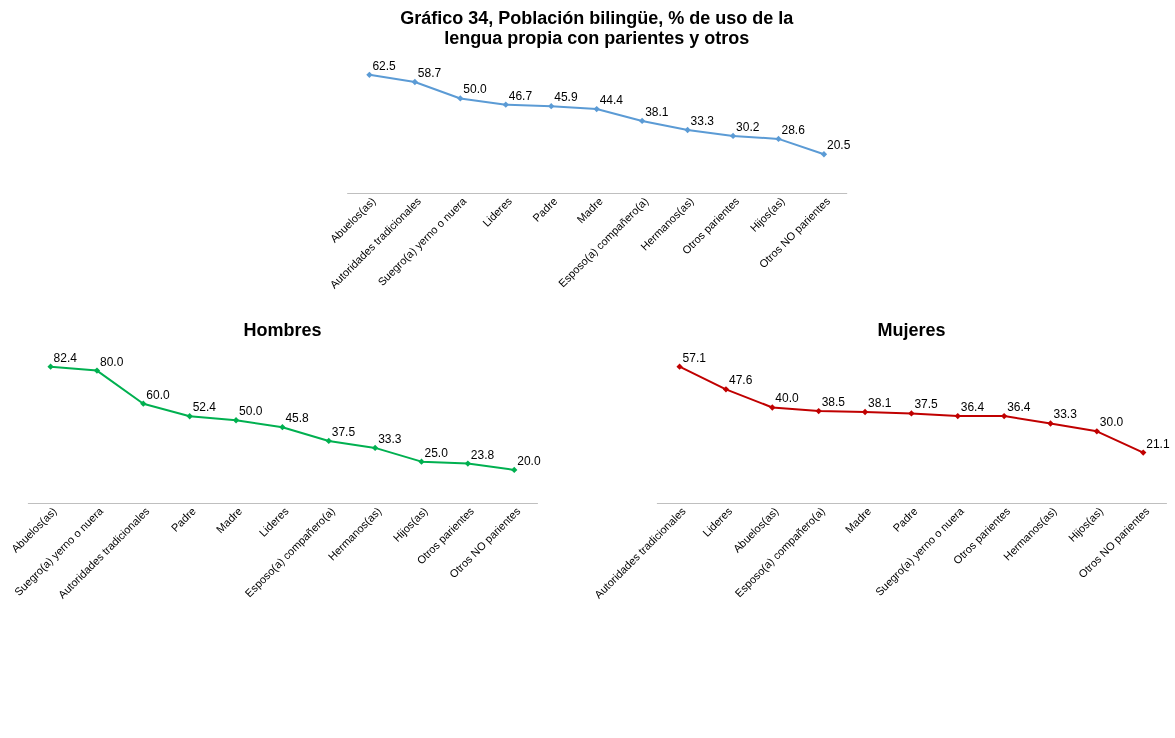  What do you see at coordinates (1158, 443) in the screenshot?
I see `data-label: 21.1` at bounding box center [1158, 443].